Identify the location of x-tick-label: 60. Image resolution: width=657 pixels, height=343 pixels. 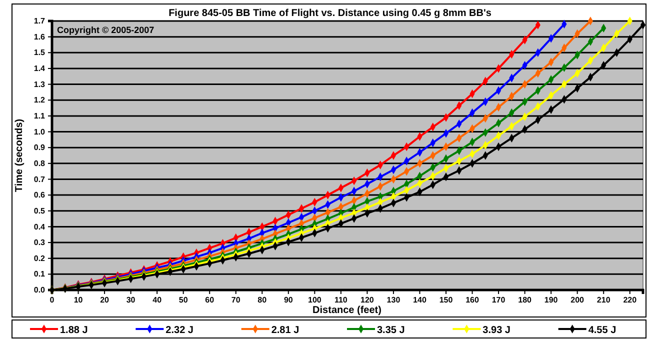
(210, 300).